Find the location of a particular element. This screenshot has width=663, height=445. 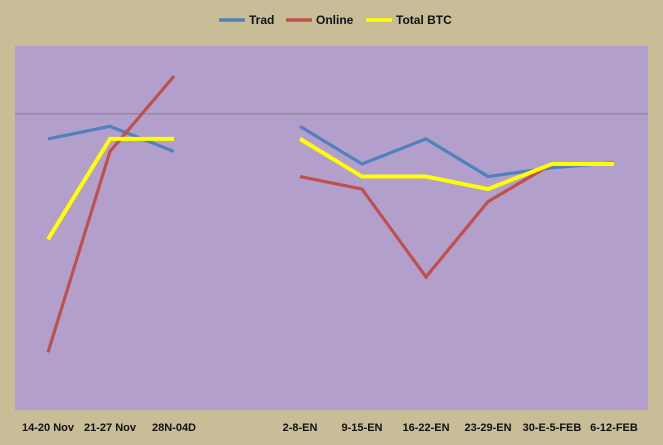

x-tick-label: 9-15-EN is located at coordinates (362, 428).